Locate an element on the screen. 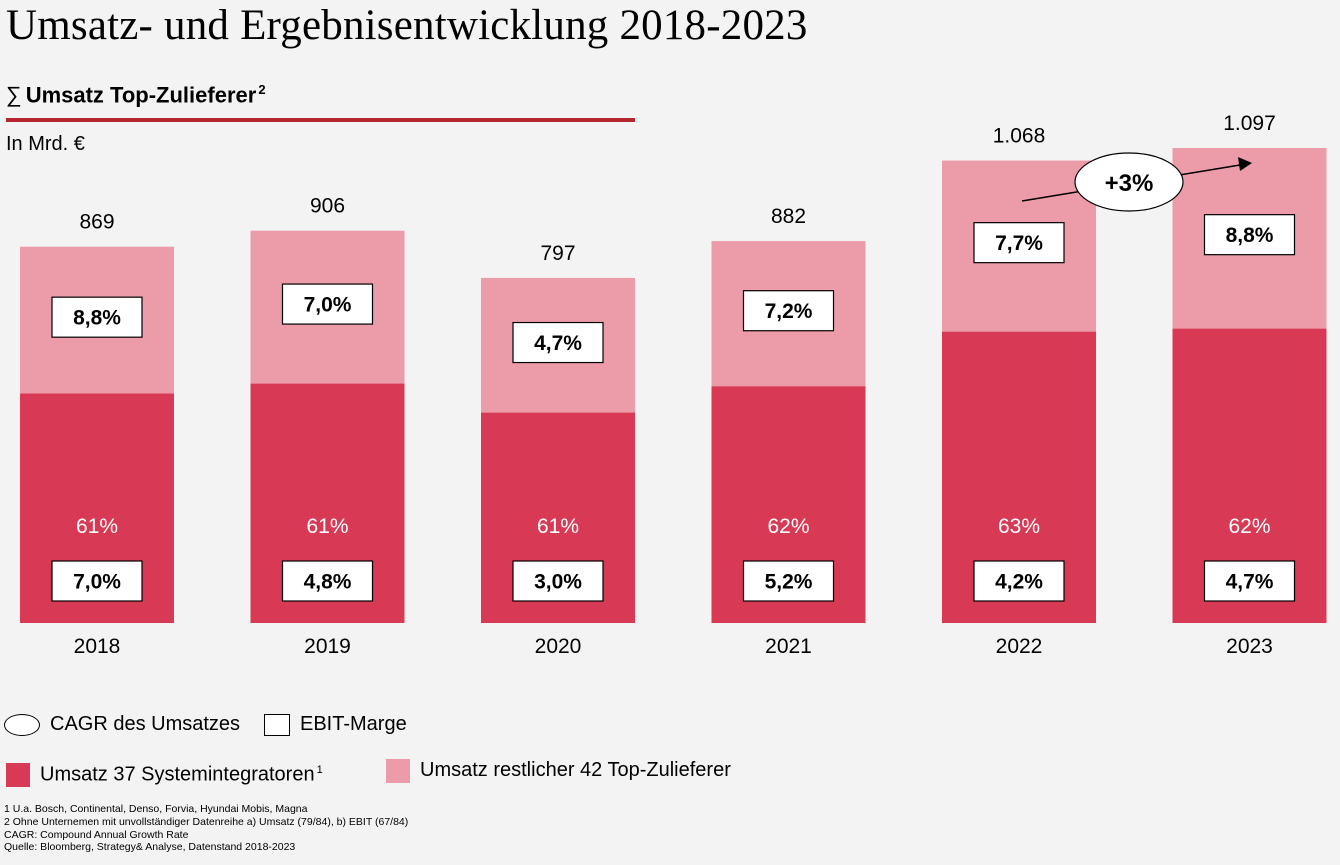  total-label-2021: 882 is located at coordinates (788, 216).